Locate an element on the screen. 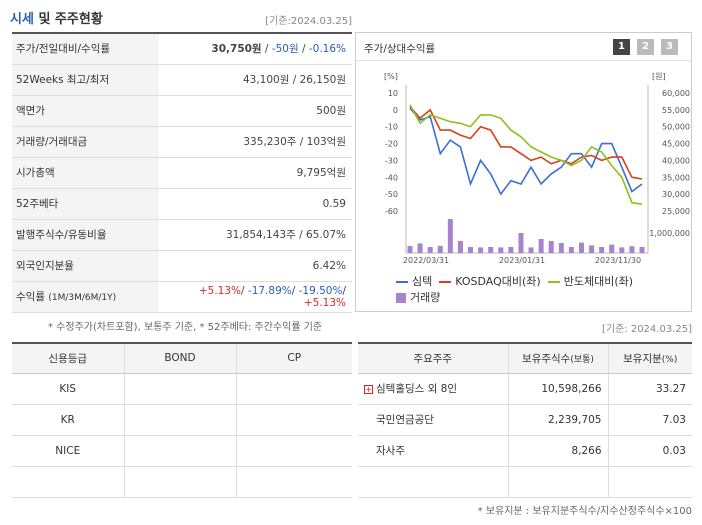 The image size is (702, 525). quote-row-market-cap: 시가총액 9,795억원 is located at coordinates (182, 173).